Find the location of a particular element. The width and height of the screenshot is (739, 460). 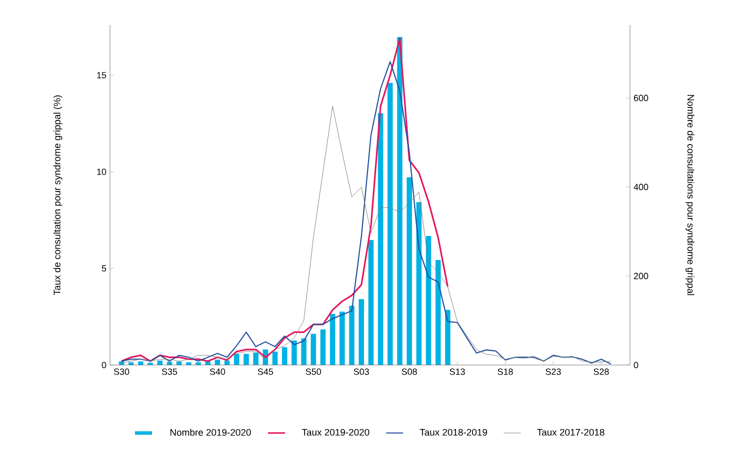

x-tick-label: S18 is located at coordinates (505, 371).